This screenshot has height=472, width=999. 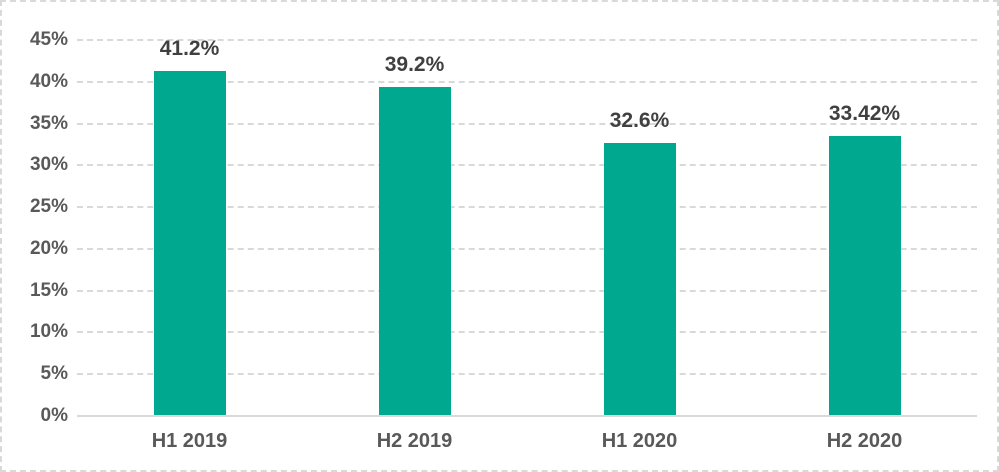 What do you see at coordinates (48, 248) in the screenshot?
I see `y-tick-label: 20%` at bounding box center [48, 248].